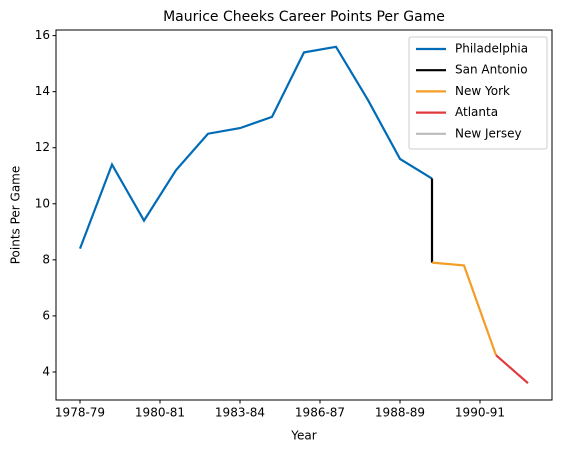 This screenshot has width=566, height=457. What do you see at coordinates (303, 436) in the screenshot?
I see `x-axis-label: Year` at bounding box center [303, 436].